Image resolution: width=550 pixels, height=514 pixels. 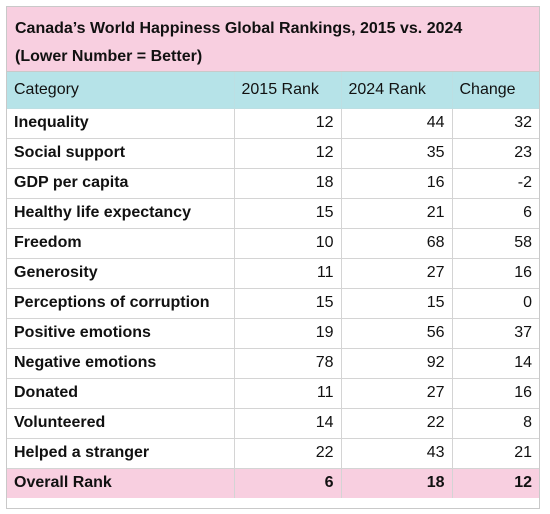 What do you see at coordinates (495, 482) in the screenshot?
I see `change-cell: 12` at bounding box center [495, 482].